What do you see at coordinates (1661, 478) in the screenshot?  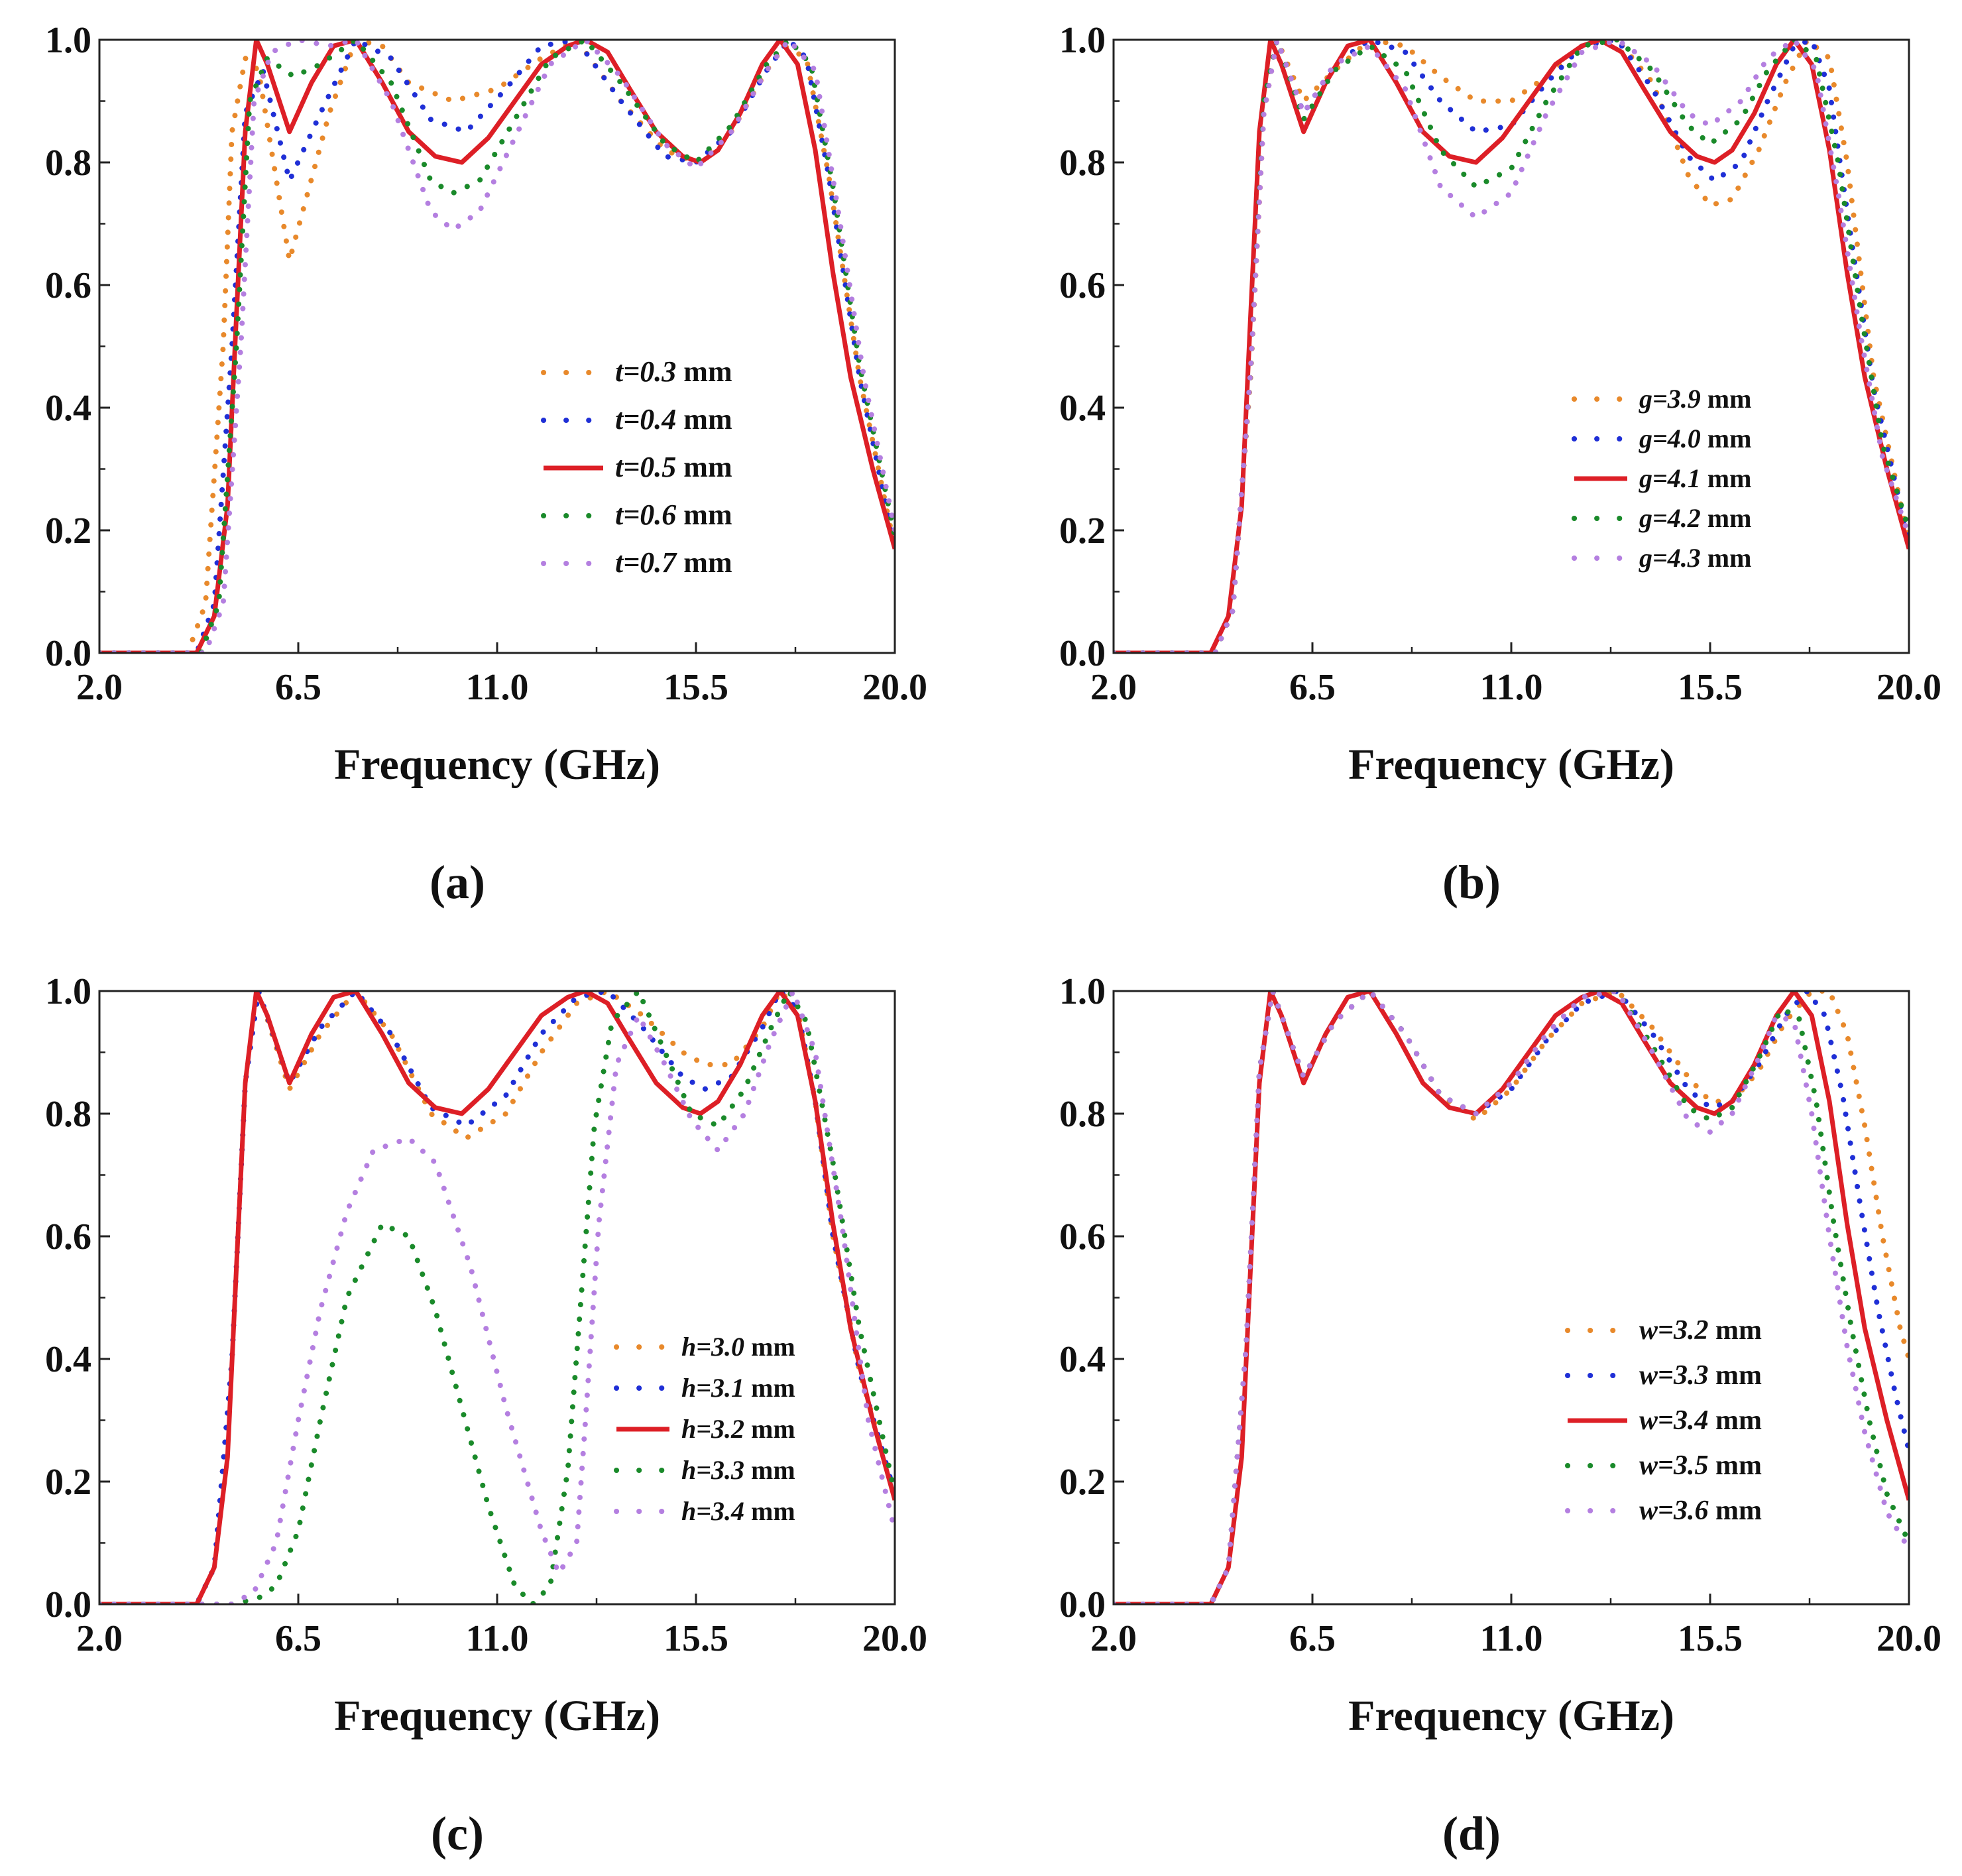 I see `legend: g=3.9 mm g=4.0 mm g=4.1 mm g=4.2 mm g=4.3 mm` at bounding box center [1661, 478].